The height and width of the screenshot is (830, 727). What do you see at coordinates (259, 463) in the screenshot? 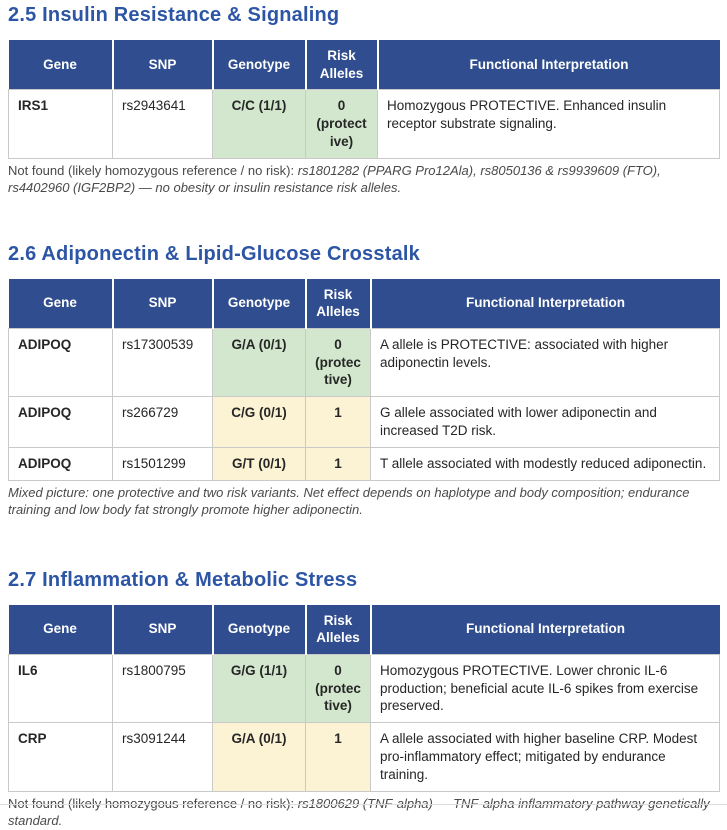
I see `genotype-cell: G/T (0/1)` at bounding box center [259, 463].